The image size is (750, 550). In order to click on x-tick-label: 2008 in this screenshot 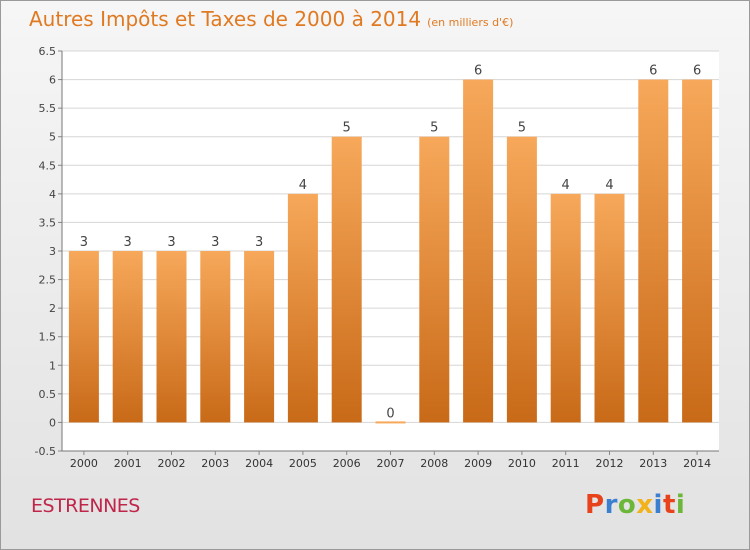, I will do `click(434, 463)`.